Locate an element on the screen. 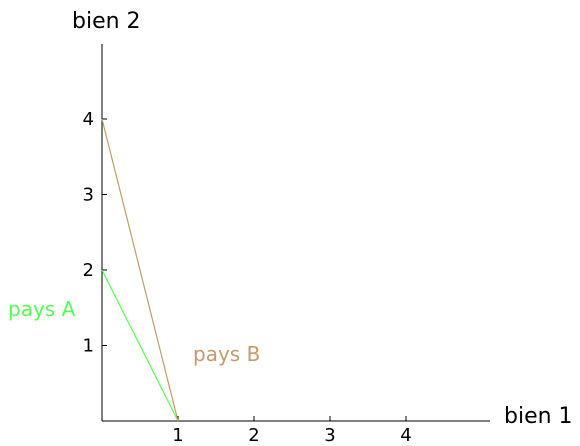 This screenshot has height=446, width=580. x-tick-label: 3 is located at coordinates (329, 435).